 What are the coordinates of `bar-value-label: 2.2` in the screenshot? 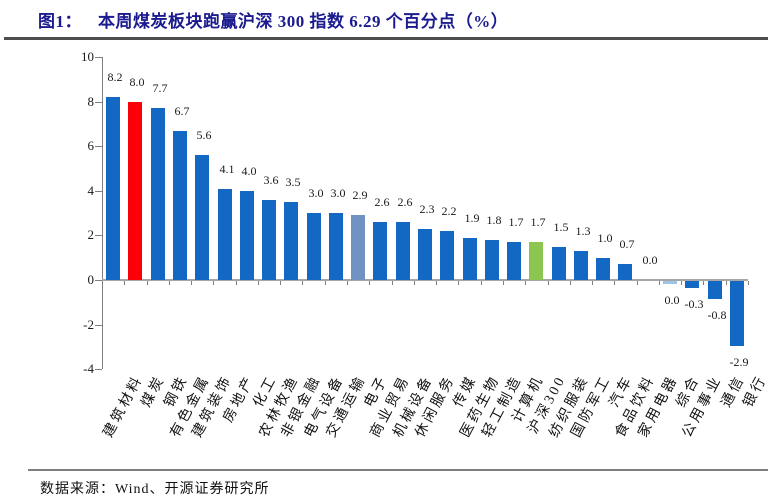 It's located at (449, 211).